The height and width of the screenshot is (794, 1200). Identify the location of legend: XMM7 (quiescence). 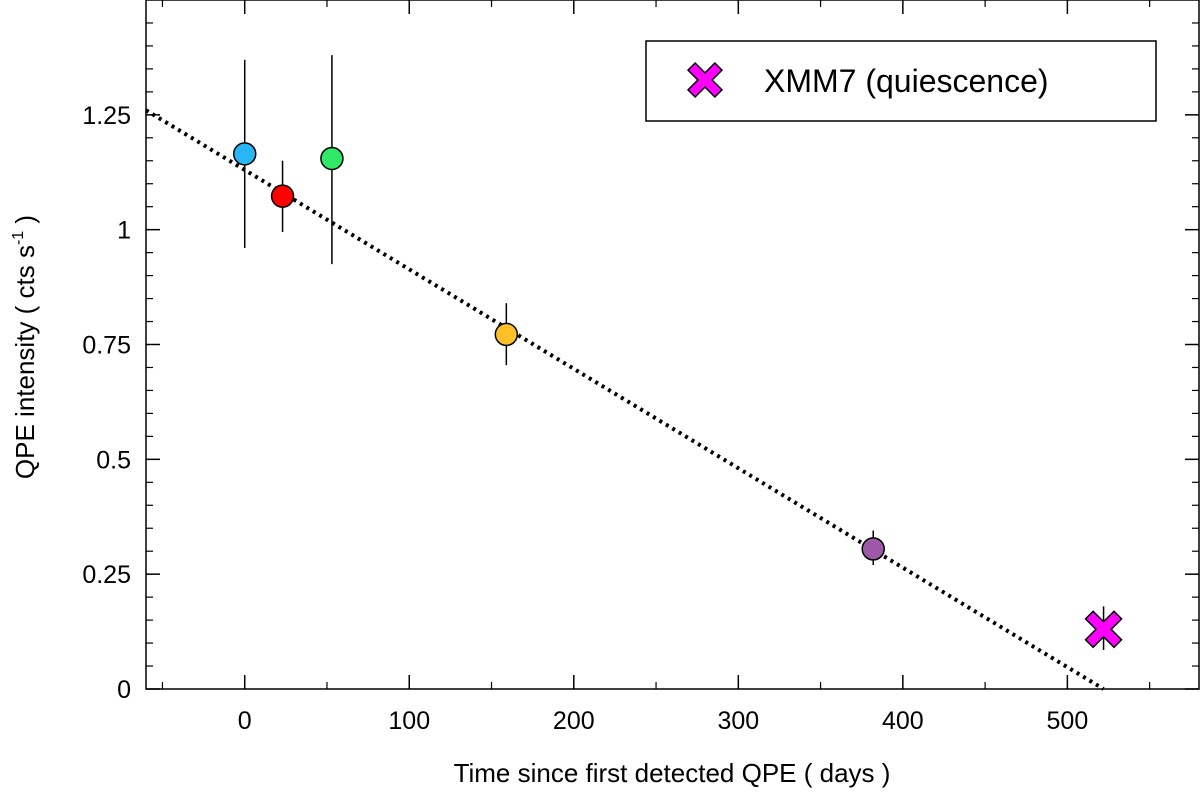
(901, 81).